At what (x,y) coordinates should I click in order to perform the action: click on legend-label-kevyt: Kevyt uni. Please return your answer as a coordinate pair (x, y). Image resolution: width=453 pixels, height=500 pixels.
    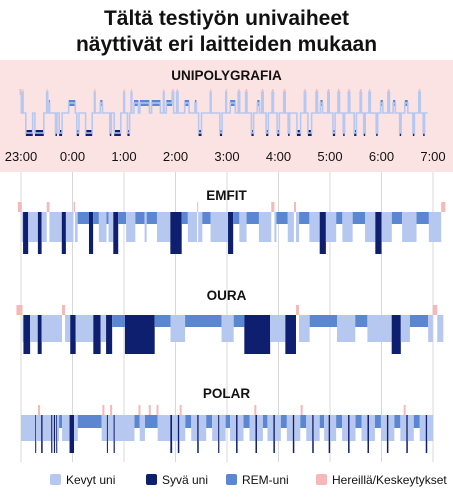
    Looking at the image, I should click on (90, 480).